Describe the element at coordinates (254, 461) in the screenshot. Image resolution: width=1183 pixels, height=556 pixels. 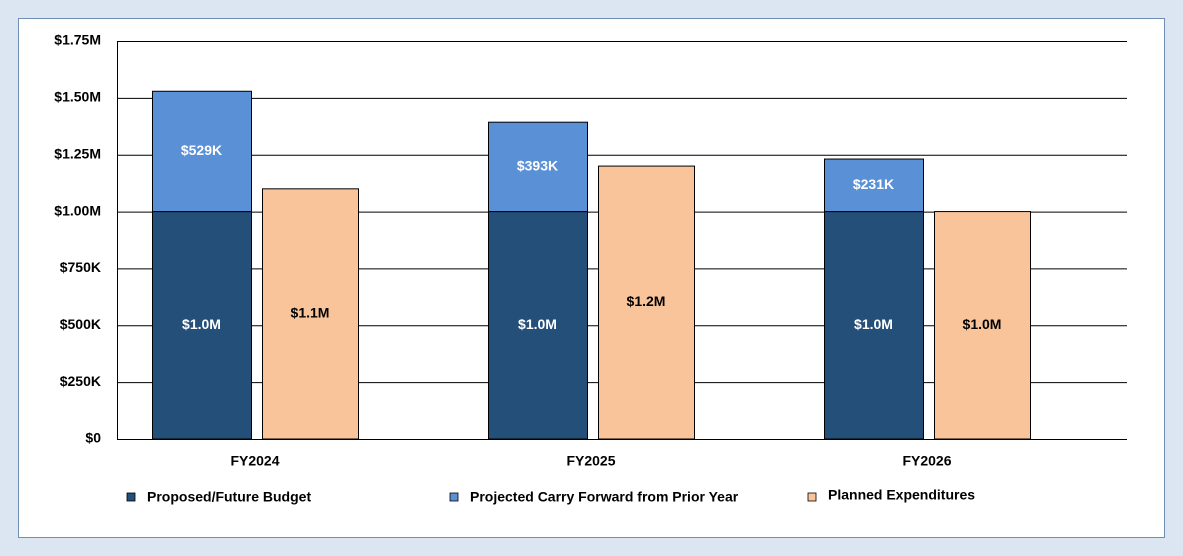
I see `x-tick-label: FY2024` at that location.